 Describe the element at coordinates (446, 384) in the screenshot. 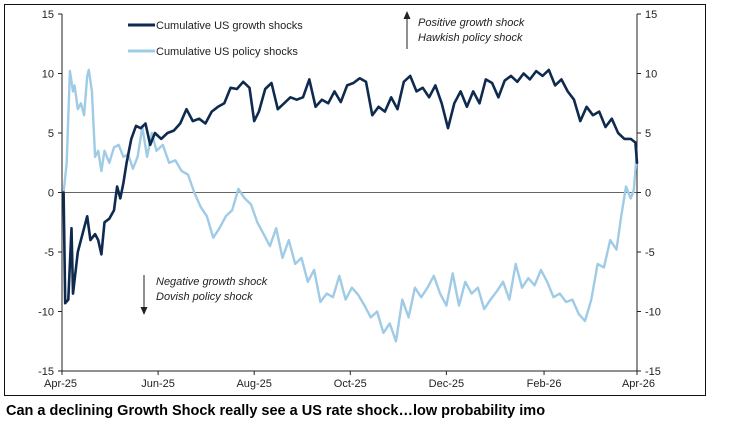

I see `x-tick-label: Dec-25` at that location.